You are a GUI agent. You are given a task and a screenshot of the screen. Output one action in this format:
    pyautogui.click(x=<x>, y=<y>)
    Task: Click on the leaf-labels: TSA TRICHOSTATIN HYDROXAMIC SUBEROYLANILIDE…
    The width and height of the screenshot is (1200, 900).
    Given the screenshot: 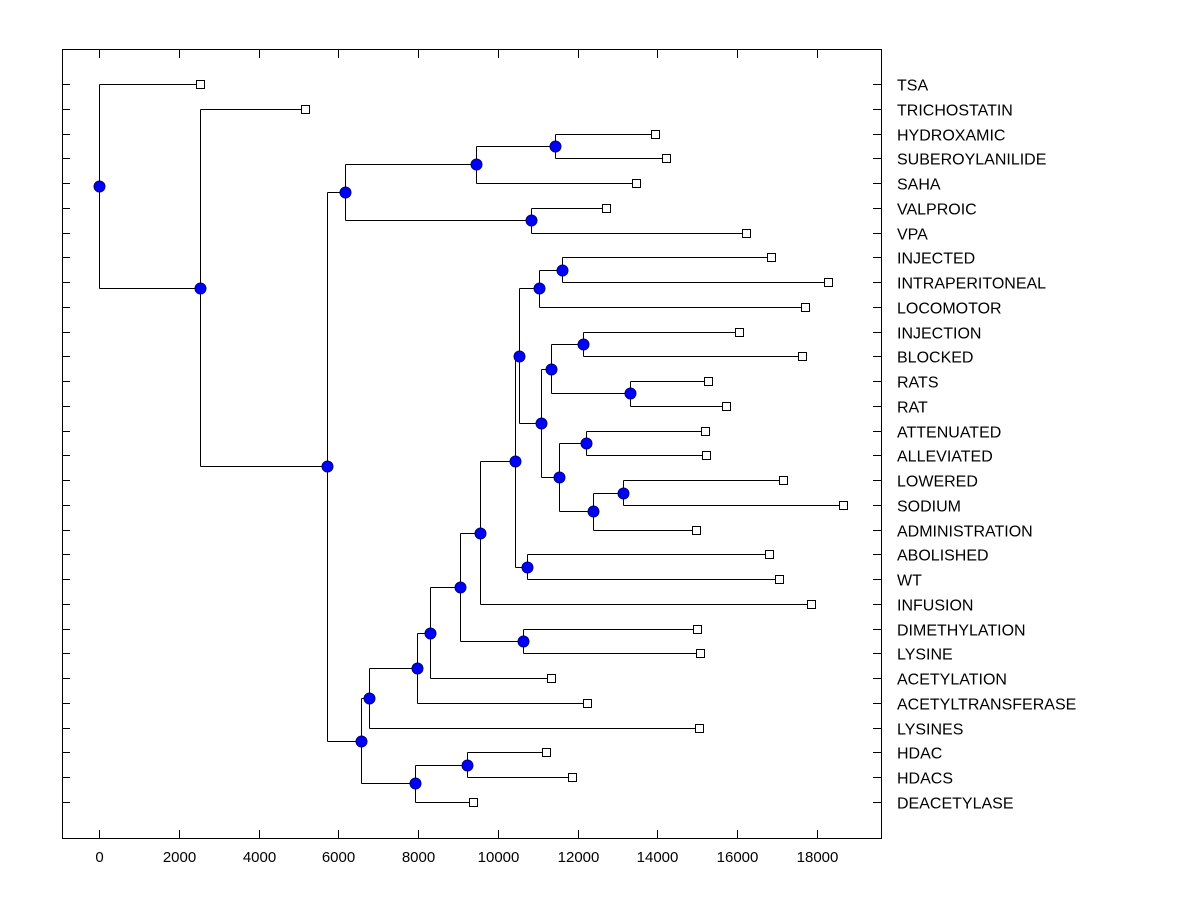 What is the action you would take?
    pyautogui.click(x=986, y=445)
    